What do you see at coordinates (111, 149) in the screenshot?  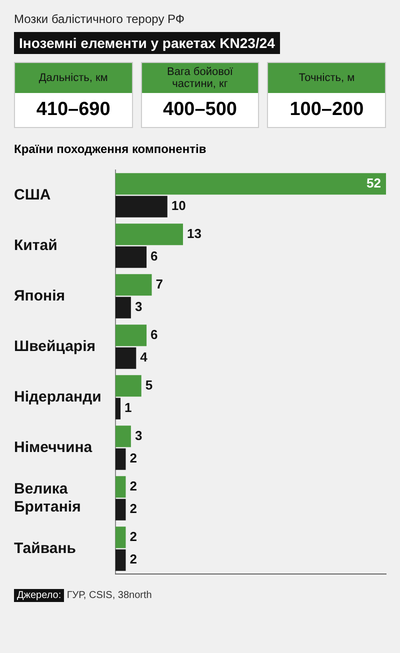 I see `chart-title: Країни походження компонентів` at bounding box center [111, 149].